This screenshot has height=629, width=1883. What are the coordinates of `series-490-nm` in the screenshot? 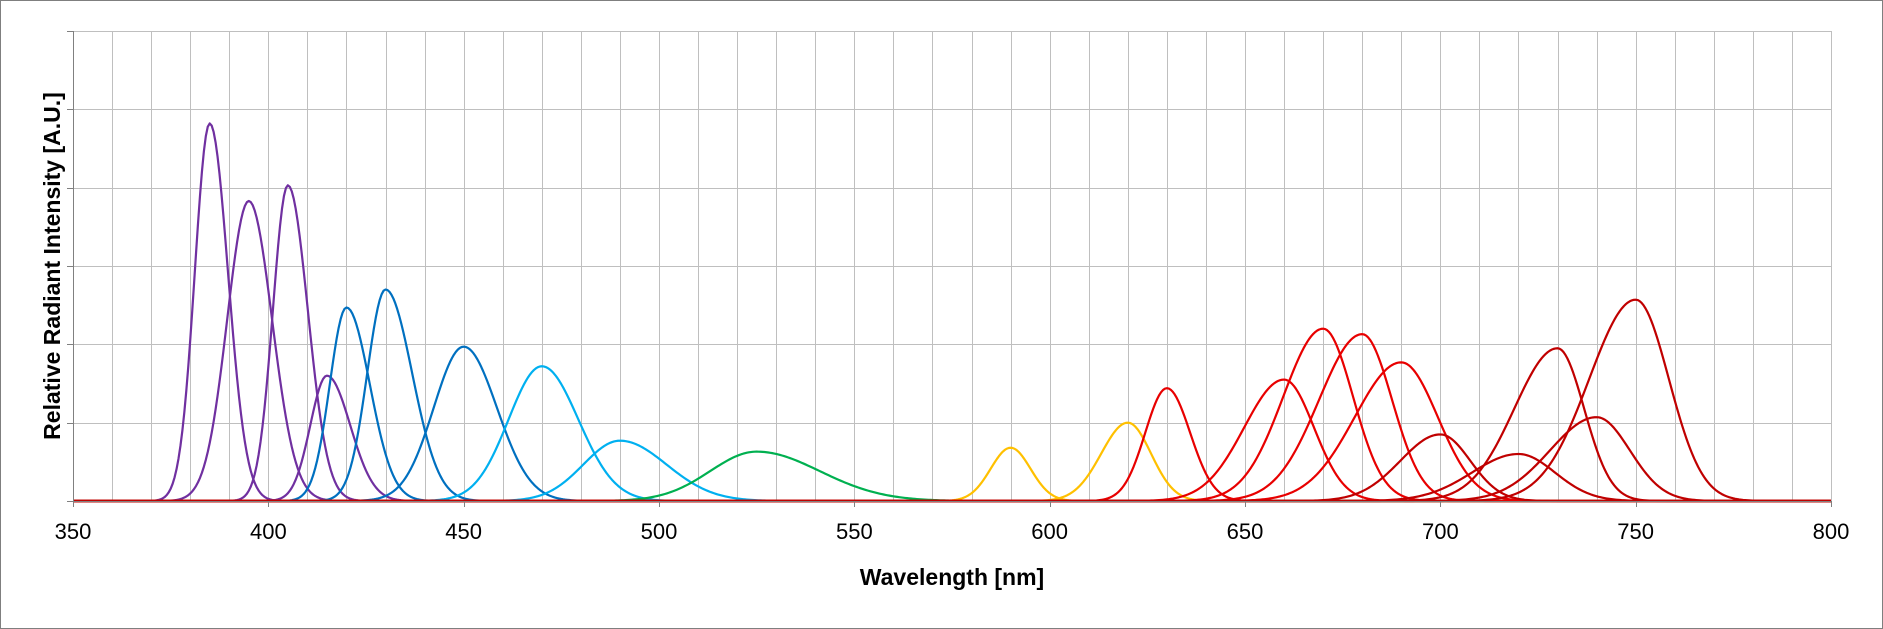 It's located at (952, 471).